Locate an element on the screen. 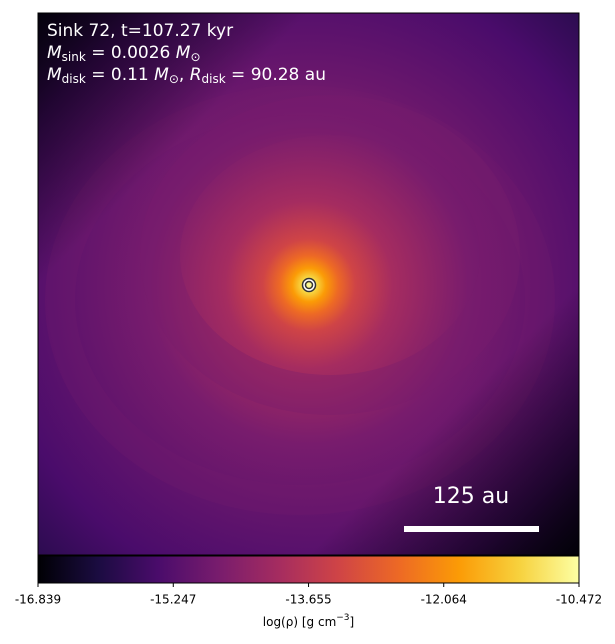  annotation-part: = 0.11 is located at coordinates (120, 75).